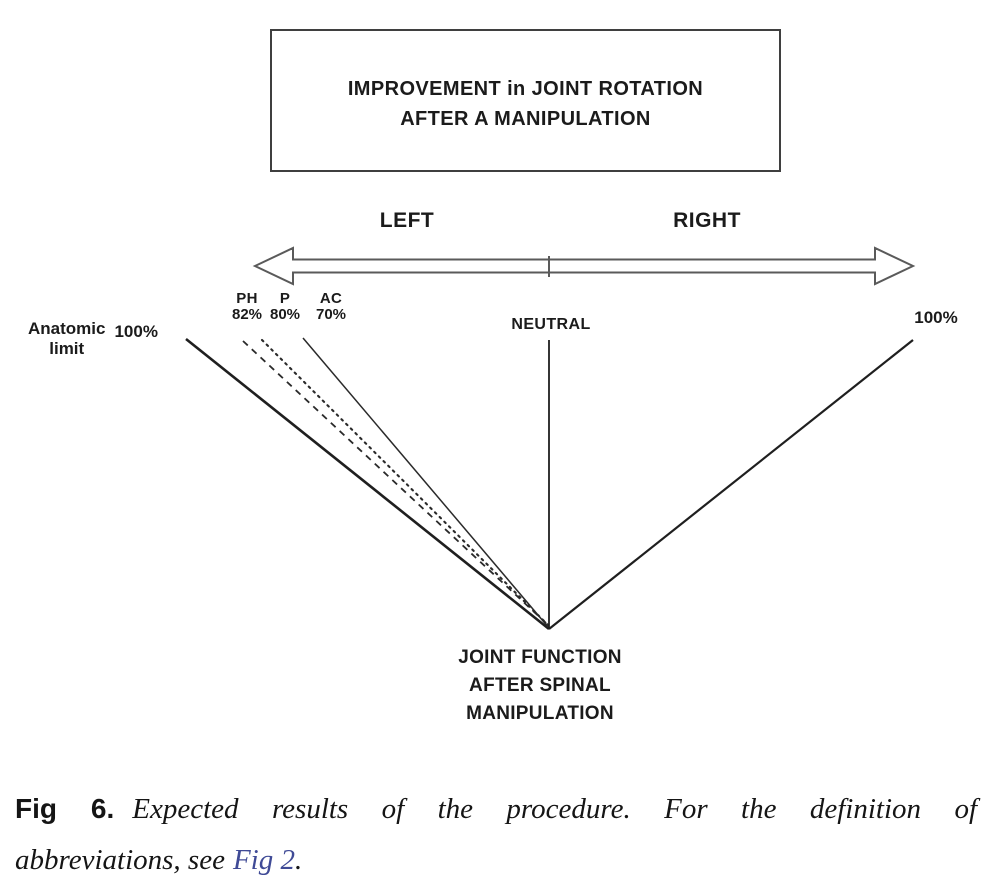 This screenshot has width=1000, height=894. I want to click on anatomic-word: Anatomic, so click(67, 328).